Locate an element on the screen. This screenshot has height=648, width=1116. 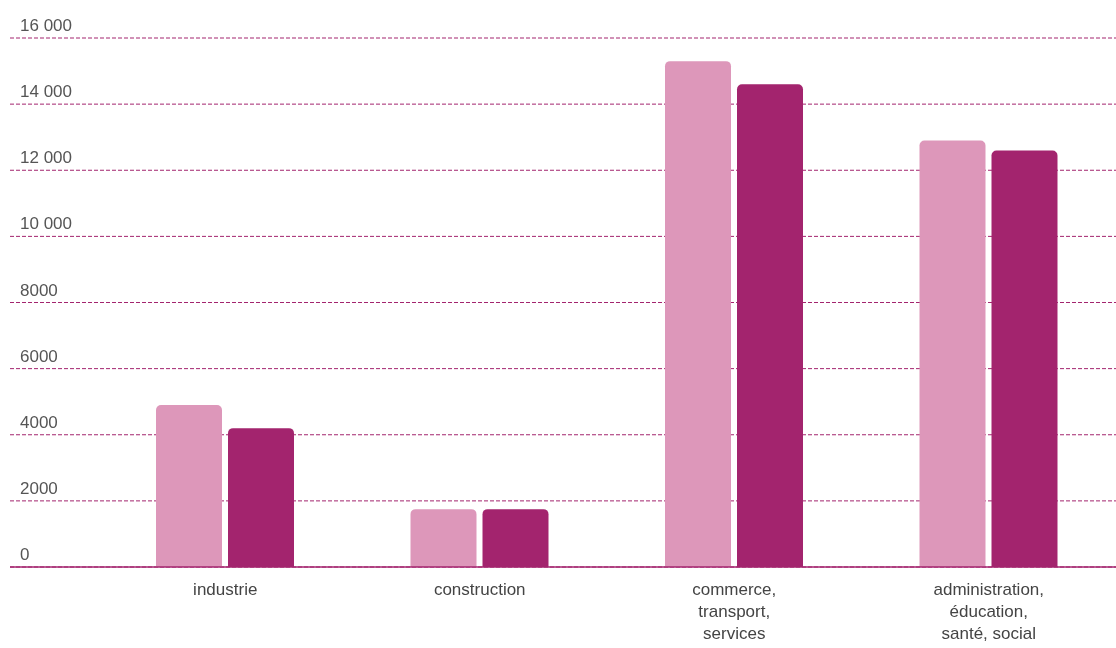
y-tick-label: 4000 is located at coordinates (39, 422).